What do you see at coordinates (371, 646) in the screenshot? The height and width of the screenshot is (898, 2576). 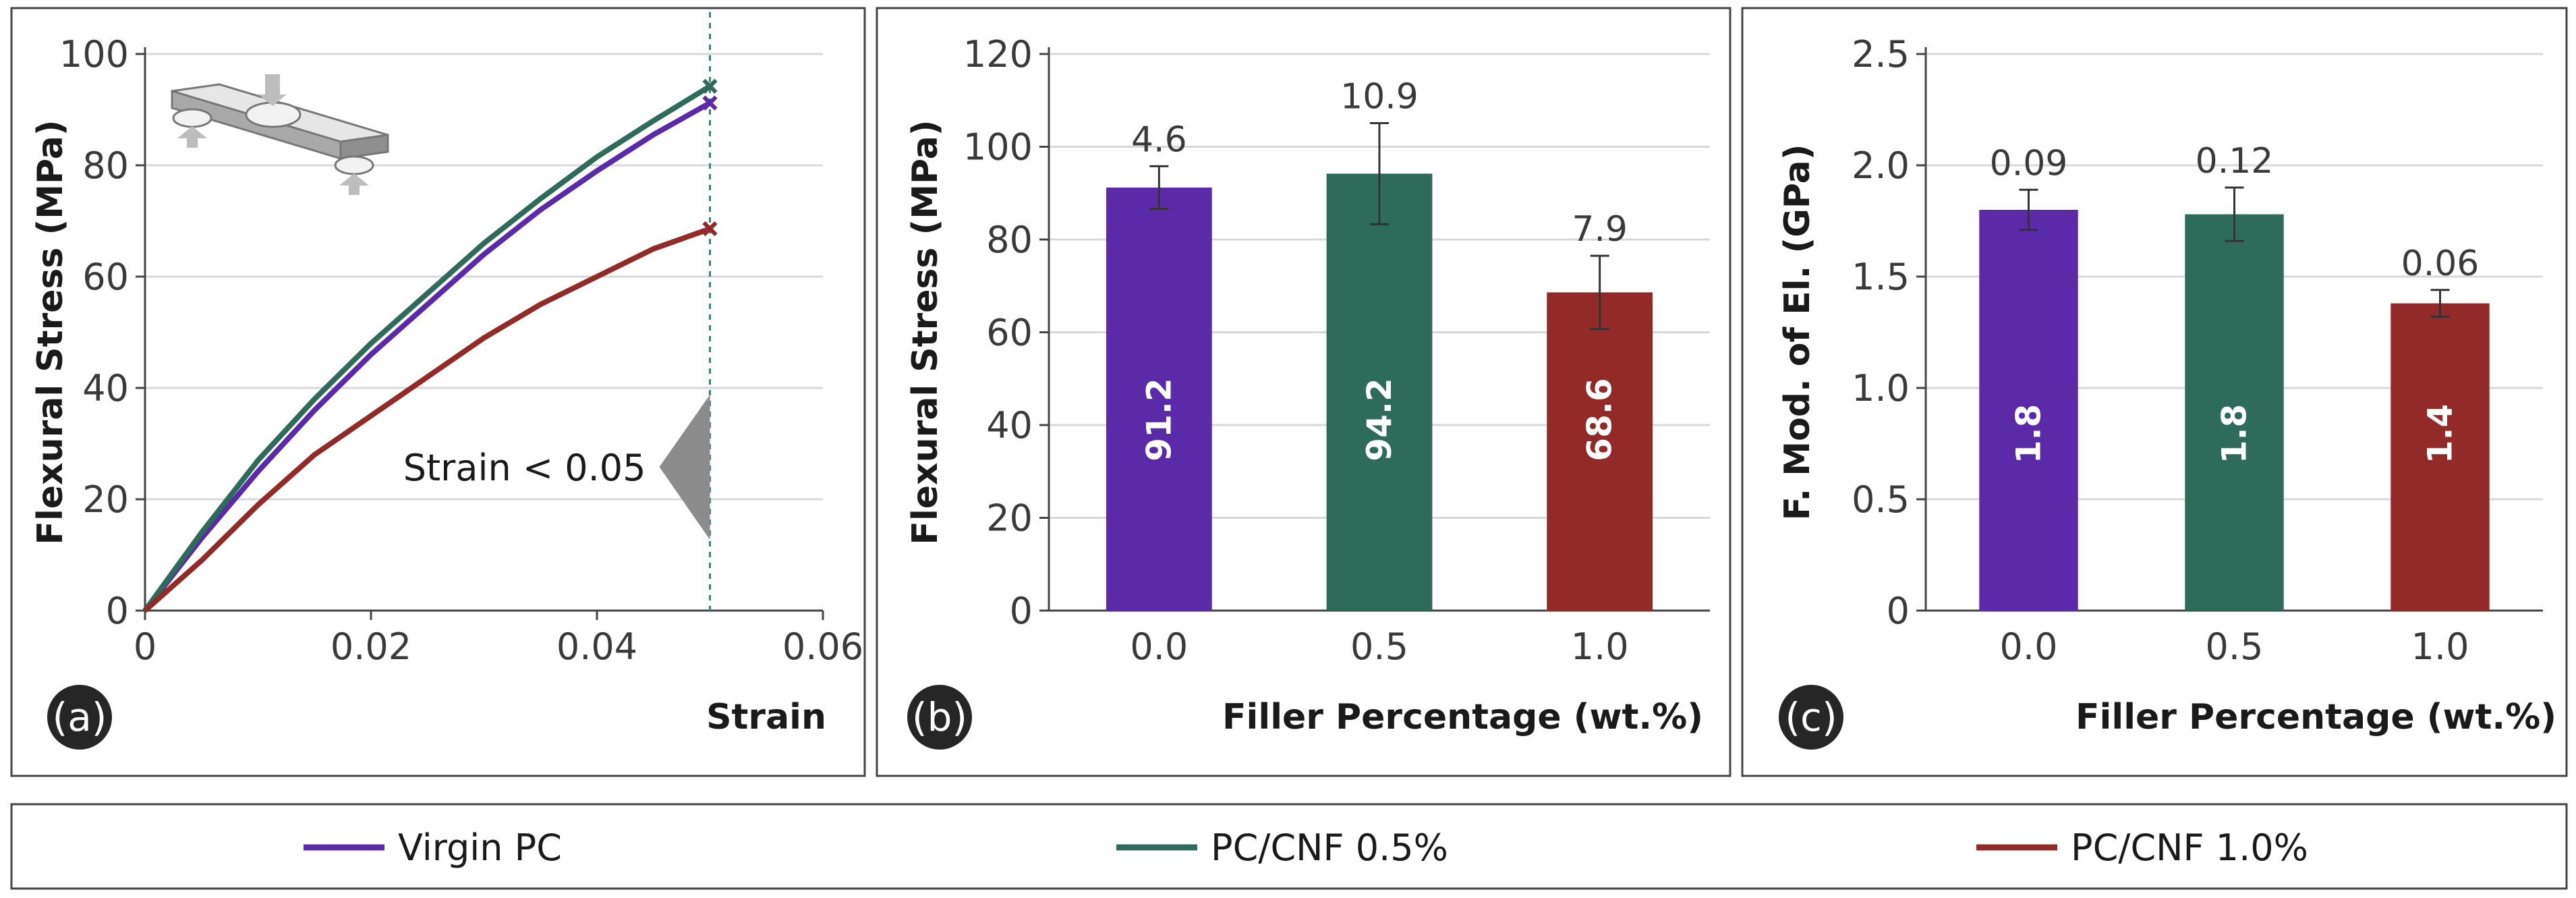 I see `x-tick-label: 0.02` at bounding box center [371, 646].